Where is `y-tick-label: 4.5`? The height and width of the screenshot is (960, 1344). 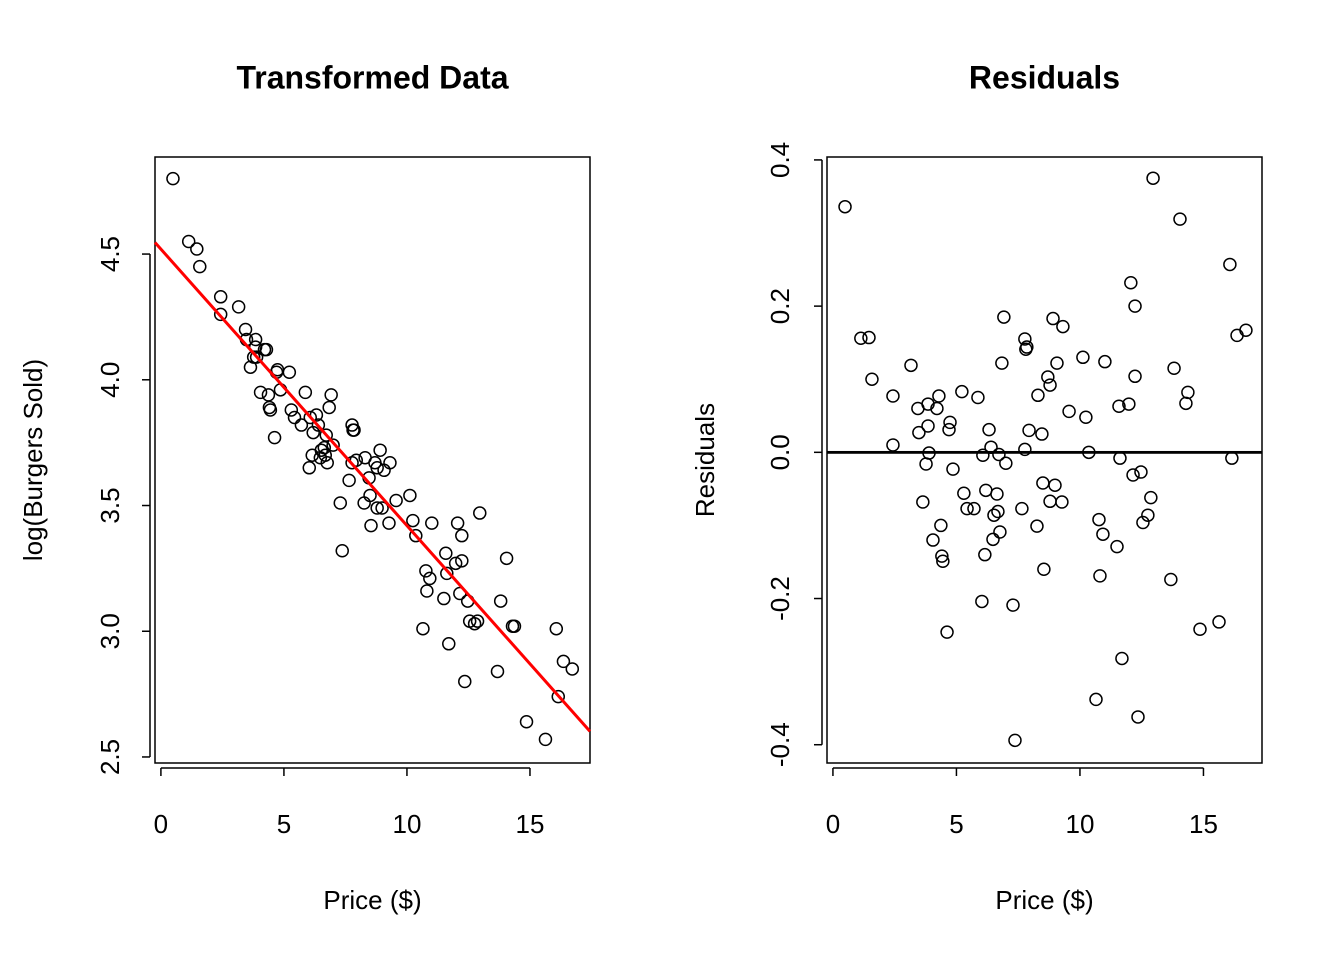 y-tick-label: 4.5 is located at coordinates (110, 254).